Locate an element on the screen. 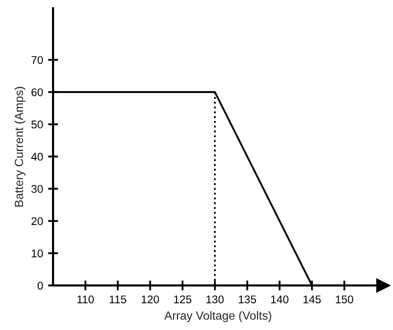  y-tick-label: 0 is located at coordinates (40, 286).